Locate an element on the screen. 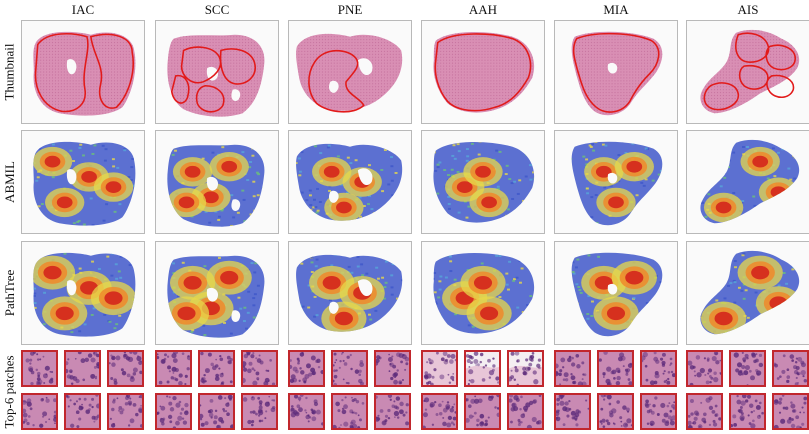 Image resolution: width=809 pixels, height=434 pixels. column-header-scc: SCC is located at coordinates (217, 10).